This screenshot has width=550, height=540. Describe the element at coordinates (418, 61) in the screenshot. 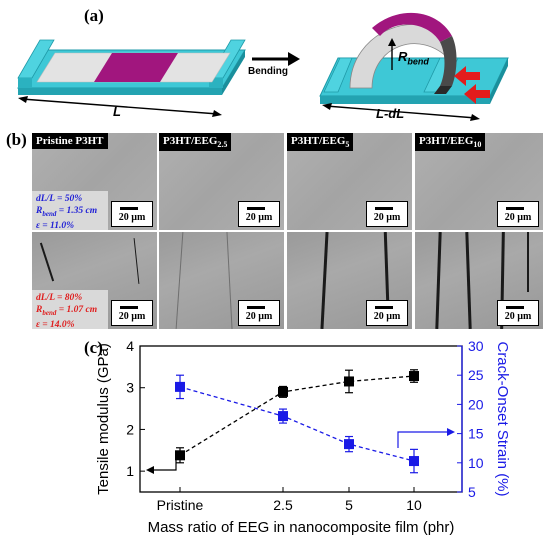

I see `radius-label-sub: bend` at that location.